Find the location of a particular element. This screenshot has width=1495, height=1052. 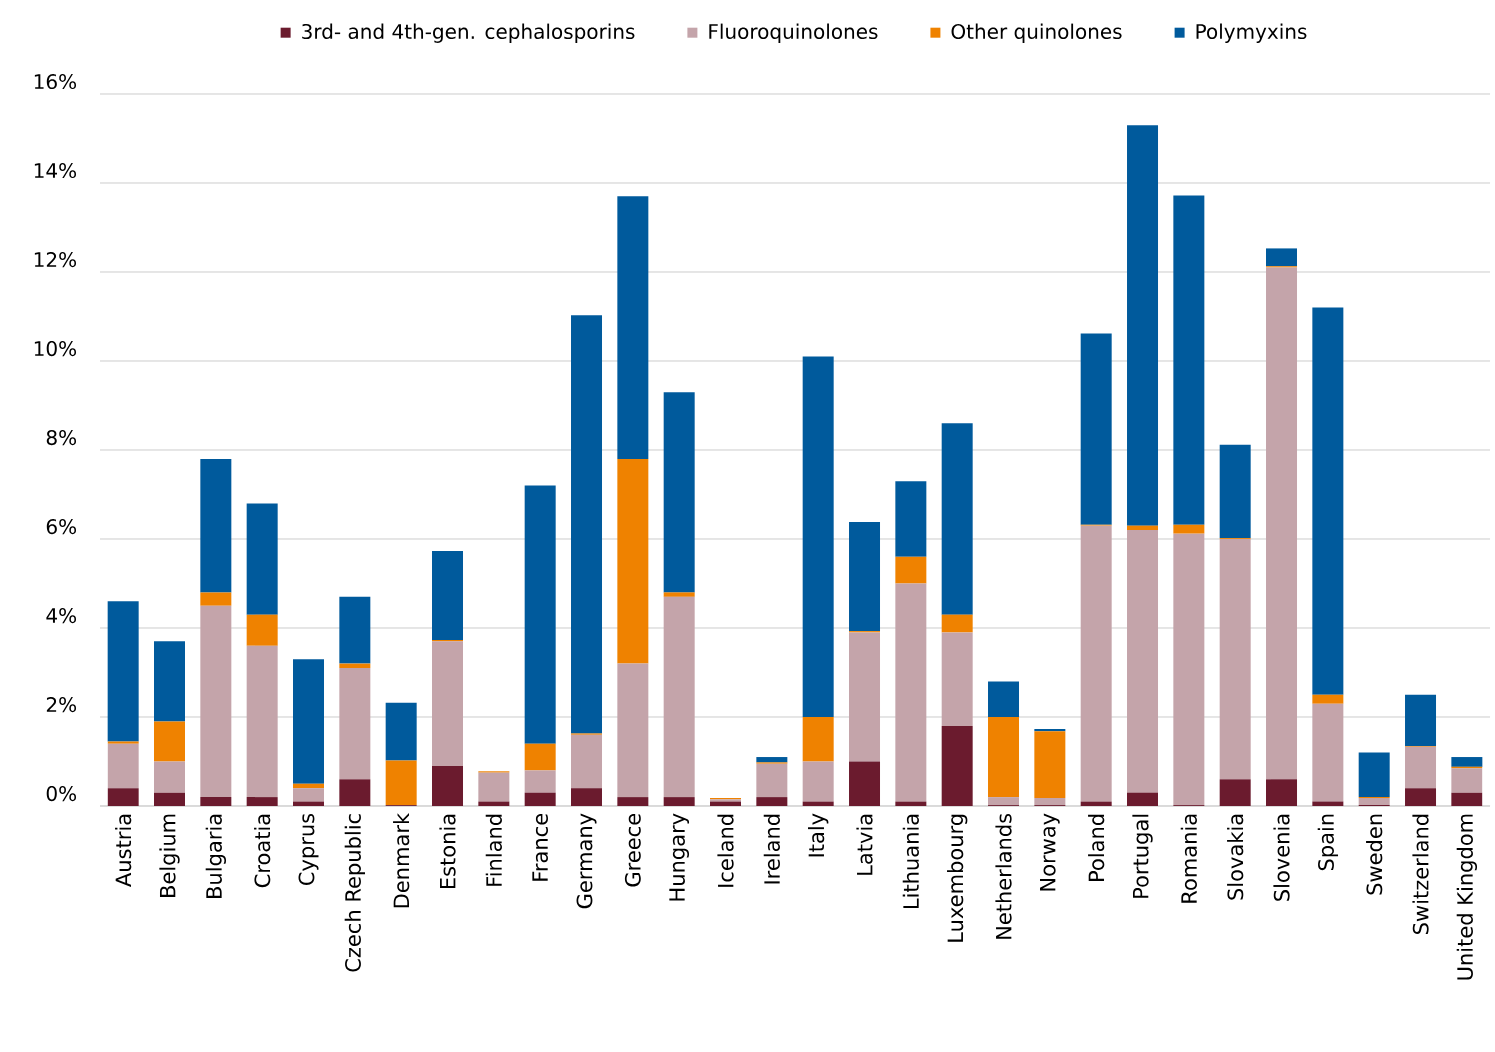

y-tick-label: 14% is located at coordinates (55, 171).